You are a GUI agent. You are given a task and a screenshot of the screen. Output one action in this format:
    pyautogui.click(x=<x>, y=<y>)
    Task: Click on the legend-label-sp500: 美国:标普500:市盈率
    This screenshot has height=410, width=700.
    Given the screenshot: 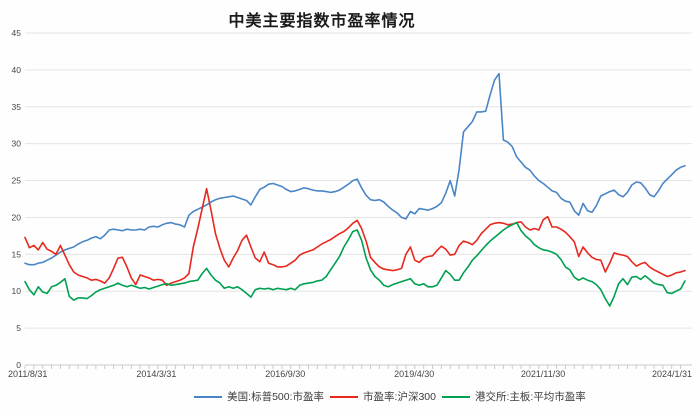 What is the action you would take?
    pyautogui.click(x=276, y=397)
    